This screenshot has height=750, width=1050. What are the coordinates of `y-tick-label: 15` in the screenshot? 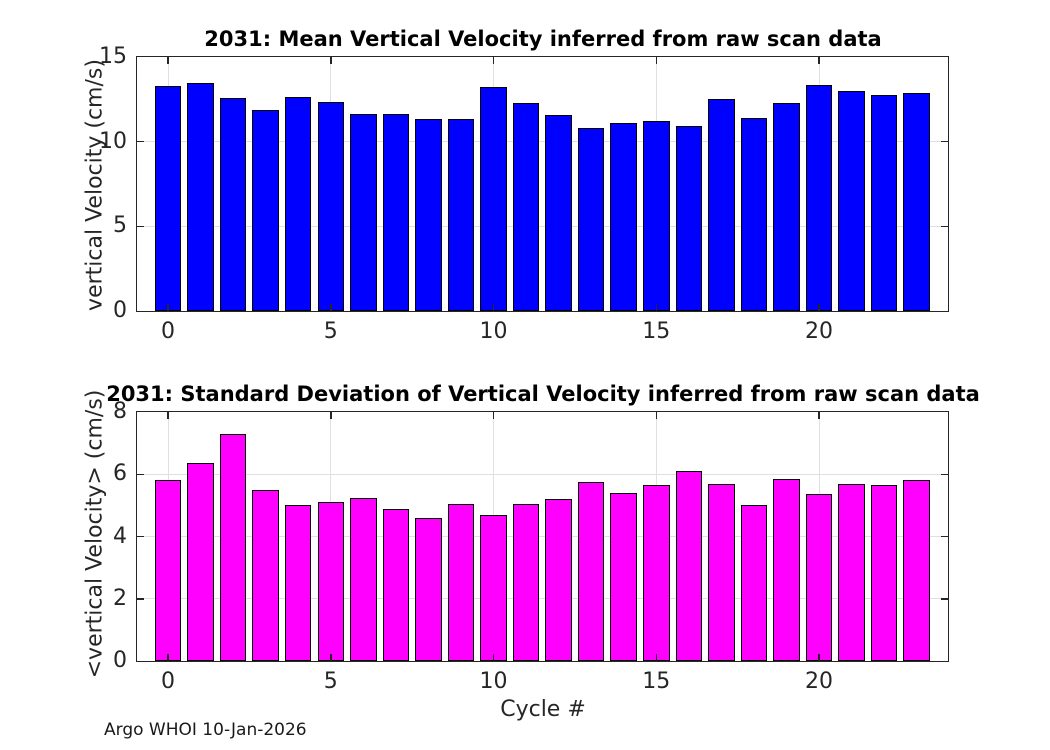 It's located at (113, 56).